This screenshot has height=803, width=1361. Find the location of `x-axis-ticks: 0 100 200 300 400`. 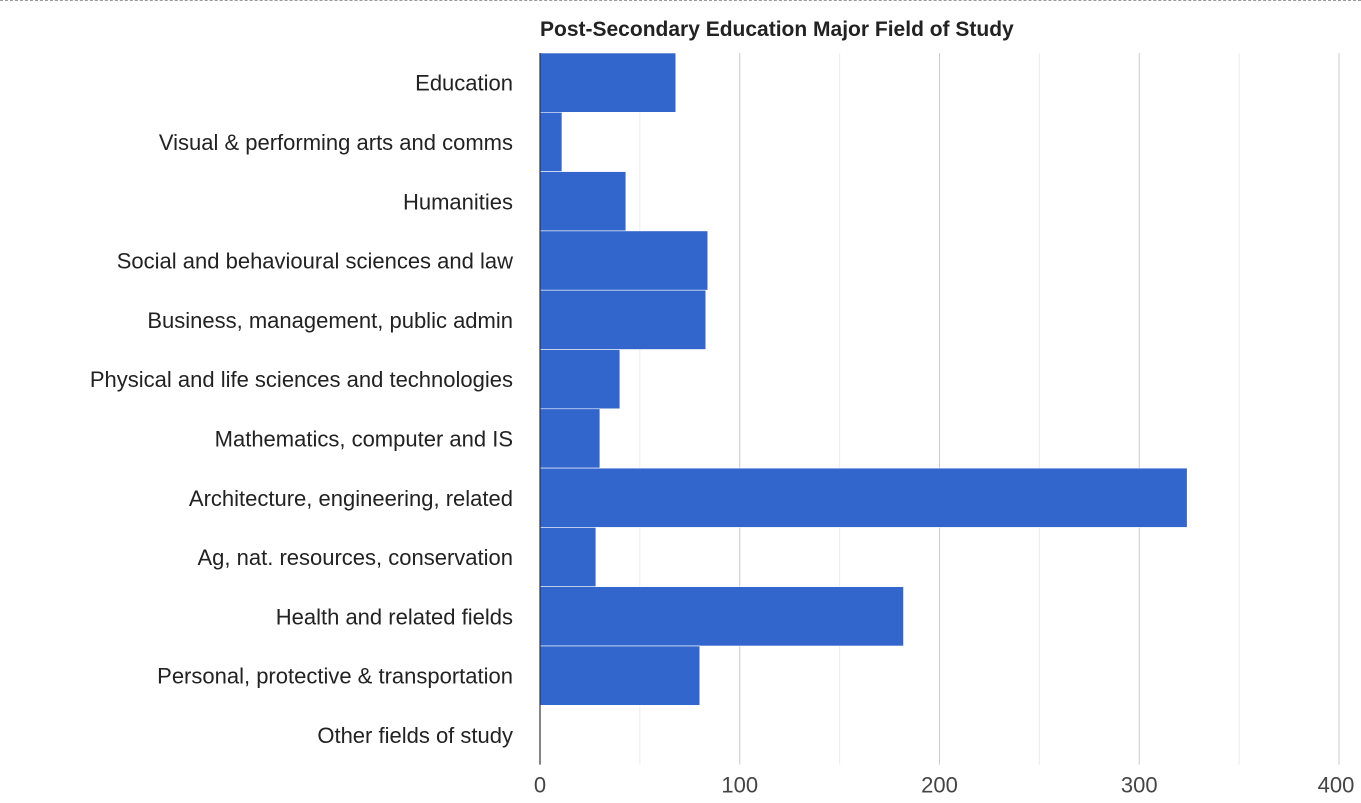

x-axis-ticks: 0 100 200 300 400 is located at coordinates (944, 785).